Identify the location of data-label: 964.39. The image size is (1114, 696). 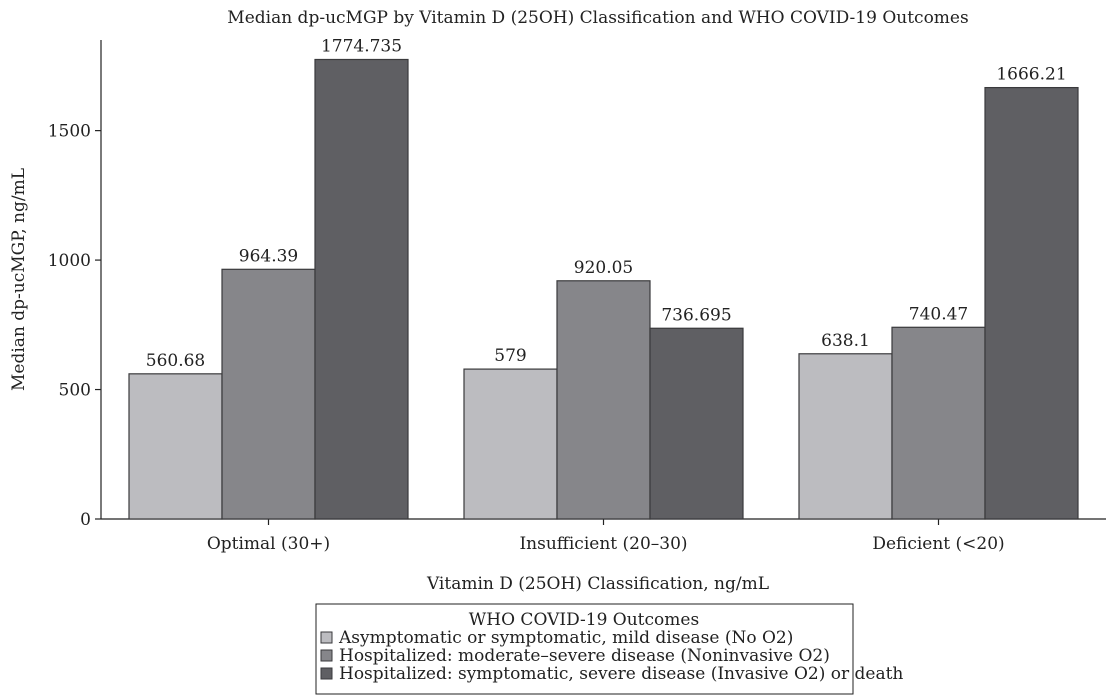
(268, 256).